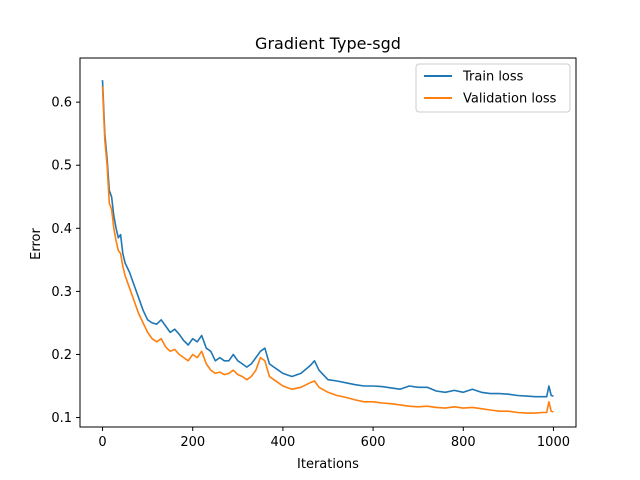 The width and height of the screenshot is (640, 480). I want to click on y-tick-label: 0.3, so click(61, 292).